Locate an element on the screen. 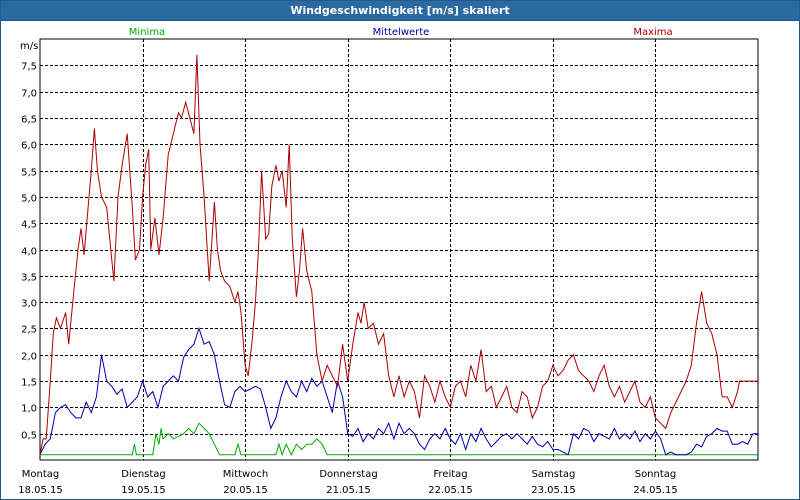 Image resolution: width=800 pixels, height=500 pixels. legend-mittelwerte: Mittelwerte is located at coordinates (401, 32).